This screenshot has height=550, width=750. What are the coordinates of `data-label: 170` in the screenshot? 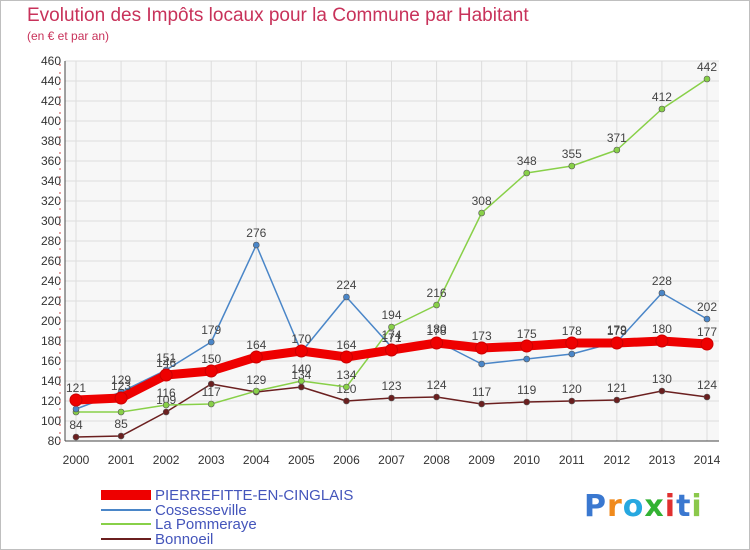 It's located at (301, 339).